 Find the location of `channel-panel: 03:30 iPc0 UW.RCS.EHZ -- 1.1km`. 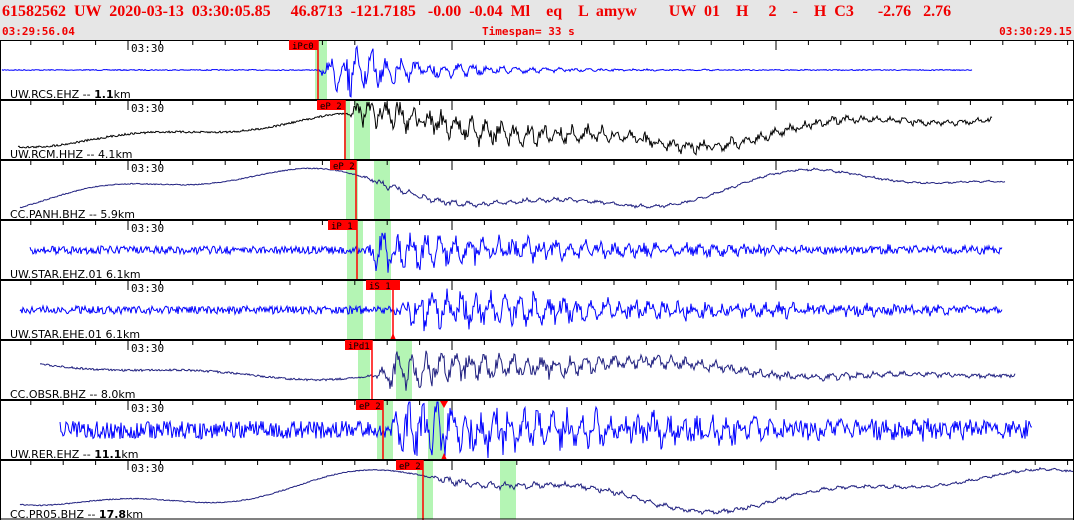

channel-panel: 03:30 iPc0 UW.RCS.EHZ -- 1.1km is located at coordinates (537, 70).